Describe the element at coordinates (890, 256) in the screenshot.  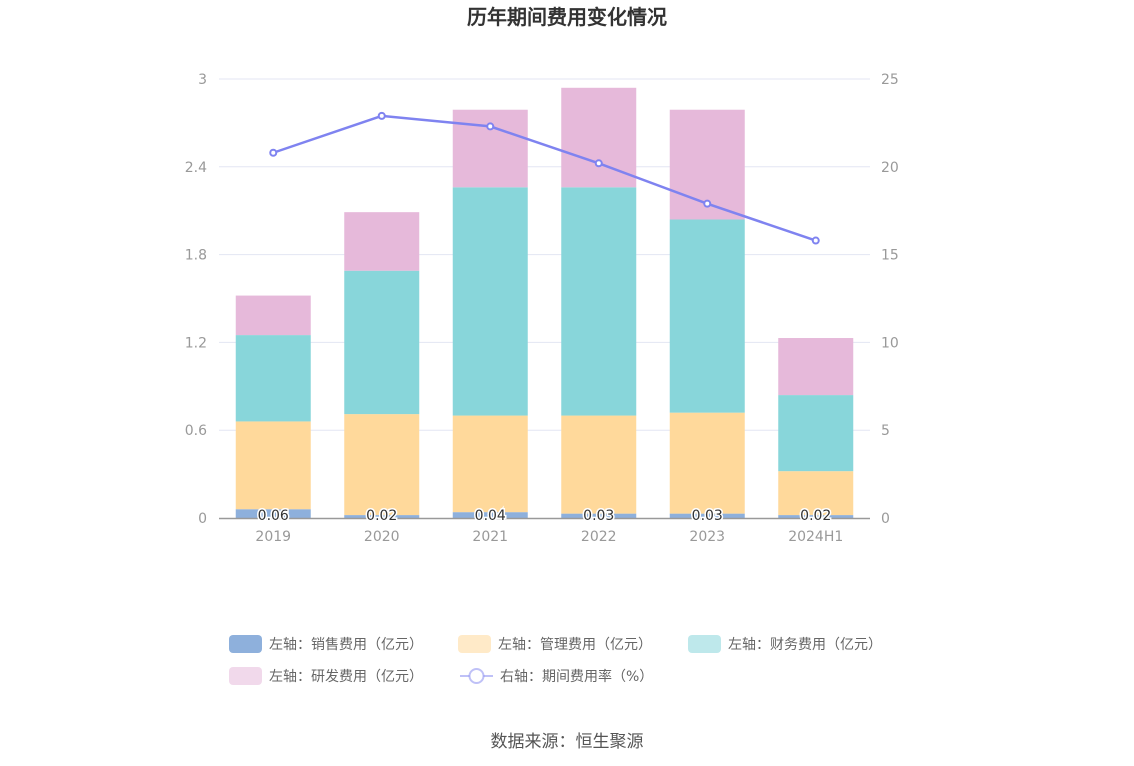
I see `right-tick-label: 15` at that location.